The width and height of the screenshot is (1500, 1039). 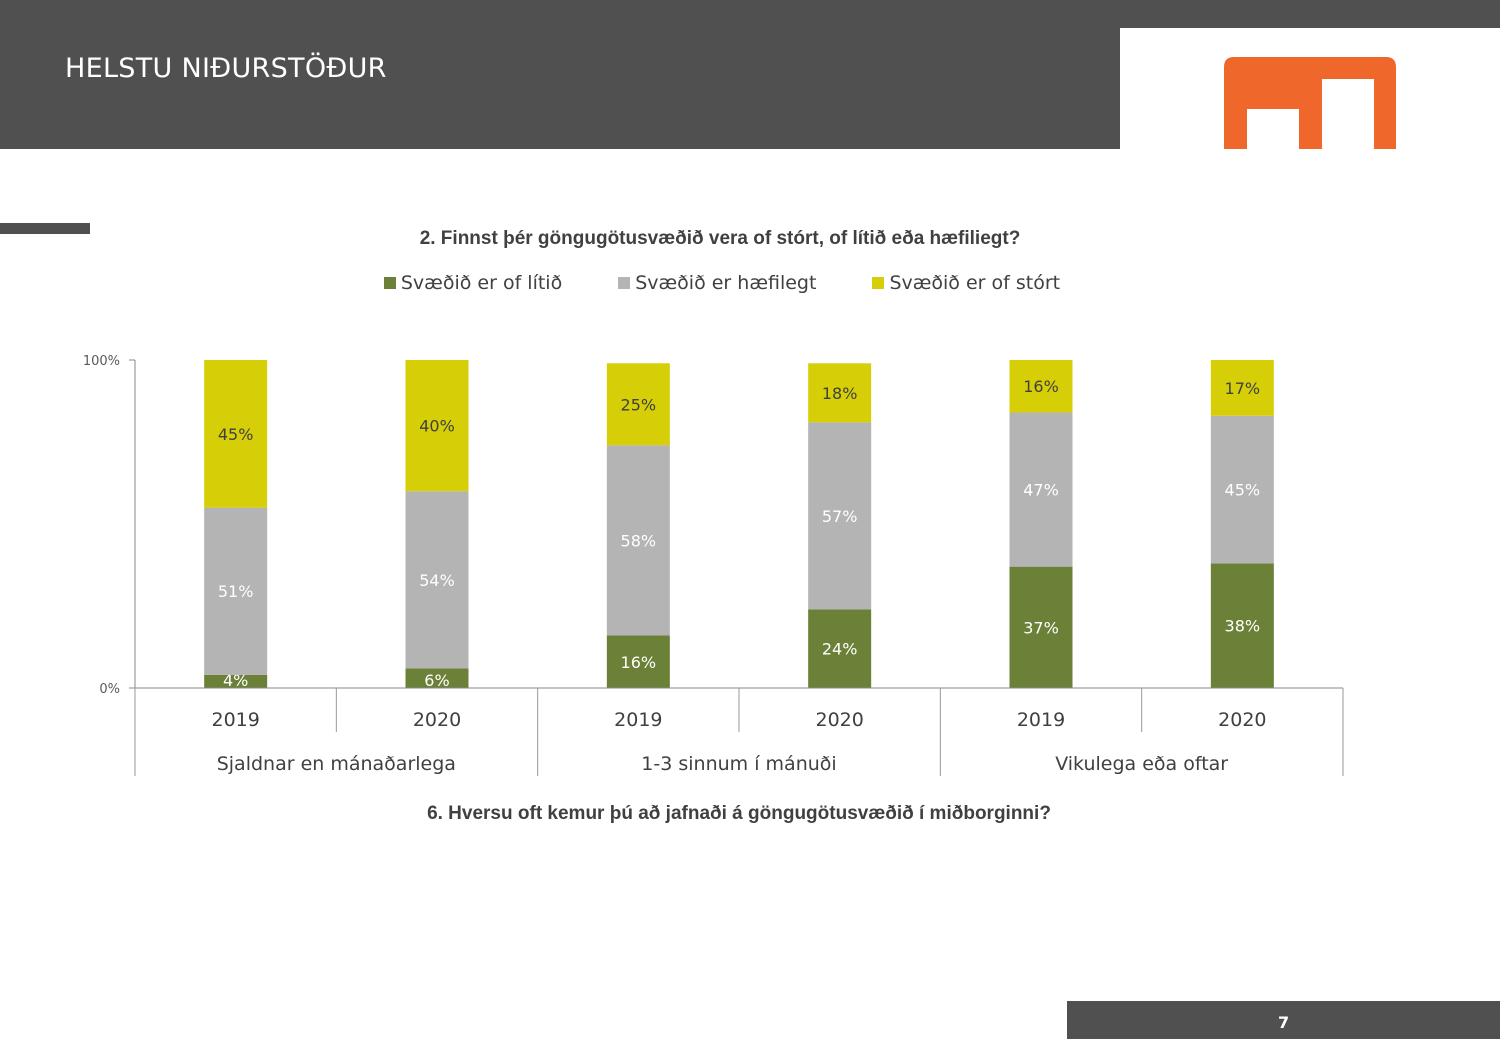 I want to click on logo, so click(x=1310, y=103).